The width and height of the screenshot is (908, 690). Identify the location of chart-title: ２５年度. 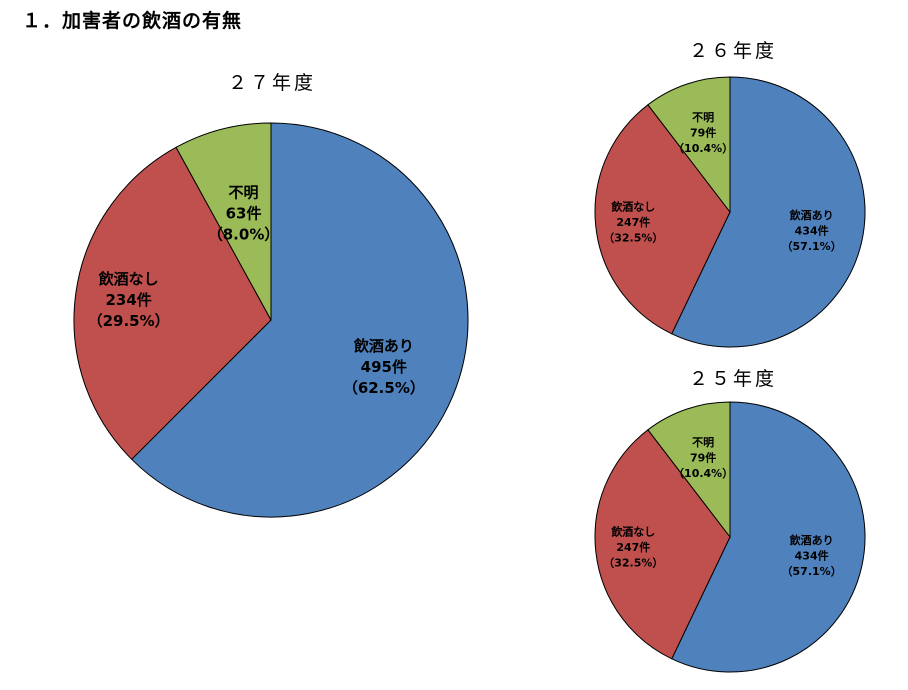
(732, 379).